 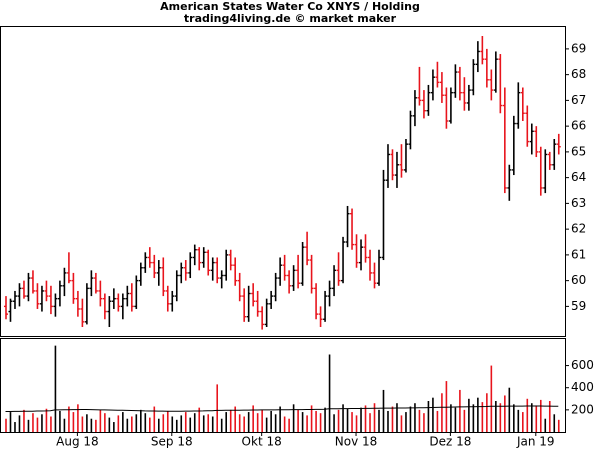 I want to click on x-tick-label: Nov 18, so click(x=356, y=442).